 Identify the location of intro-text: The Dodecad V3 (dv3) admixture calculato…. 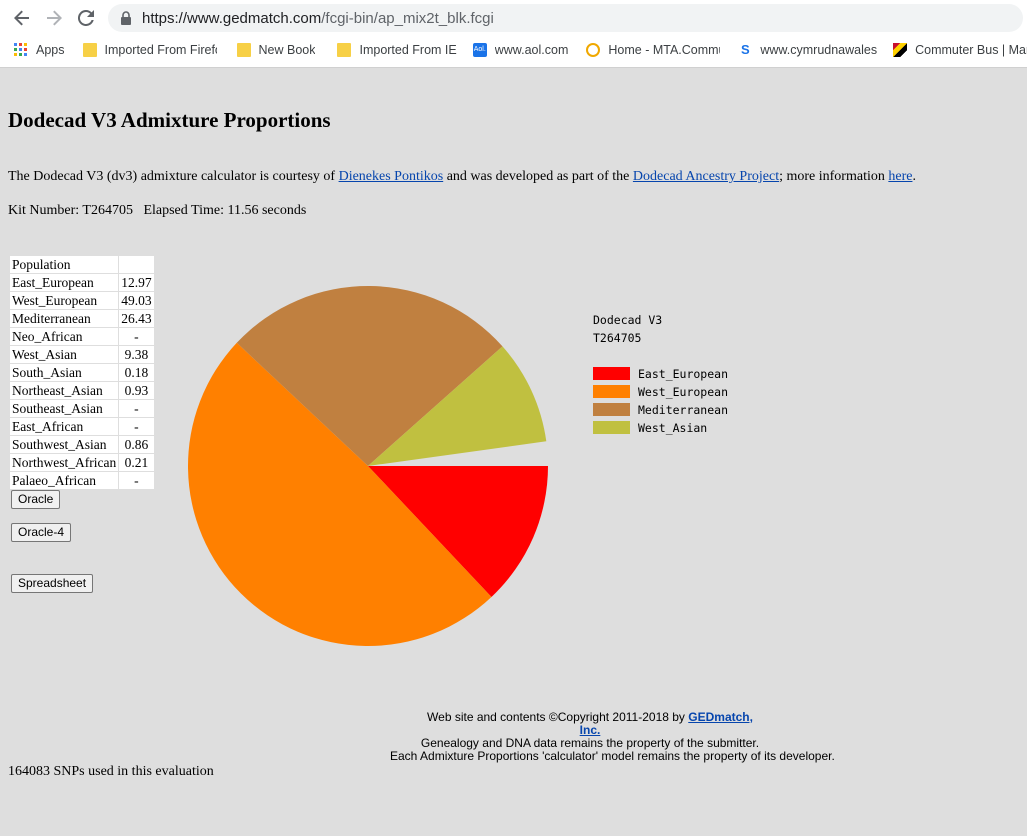
(462, 177).